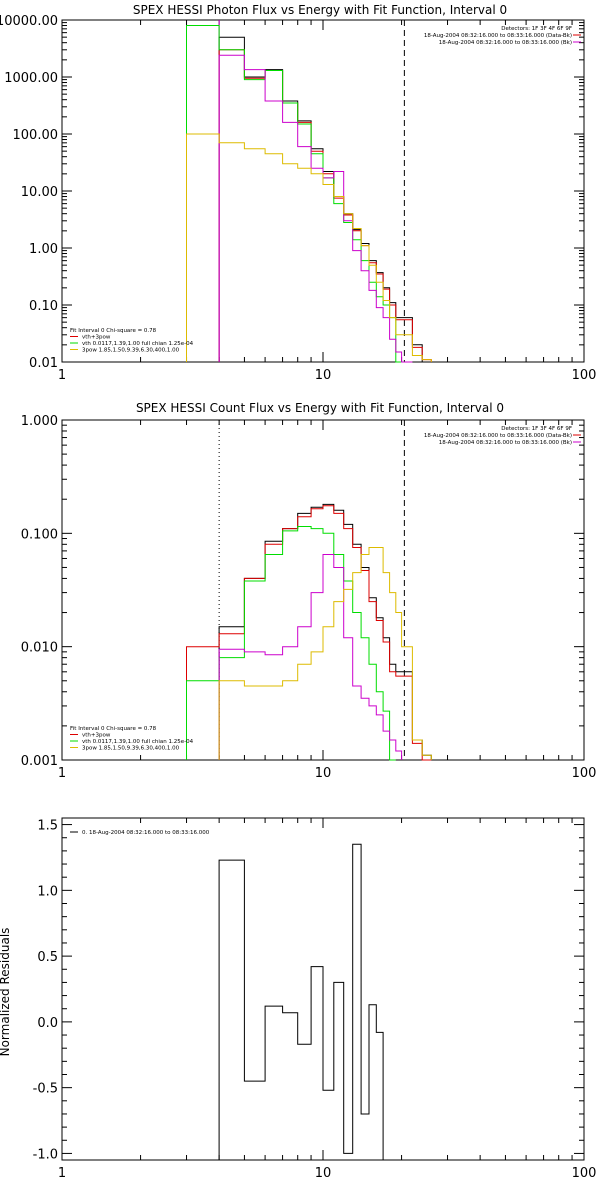 This screenshot has width=600, height=1200. I want to click on y-tick-label: 10000.00, so click(29, 21).